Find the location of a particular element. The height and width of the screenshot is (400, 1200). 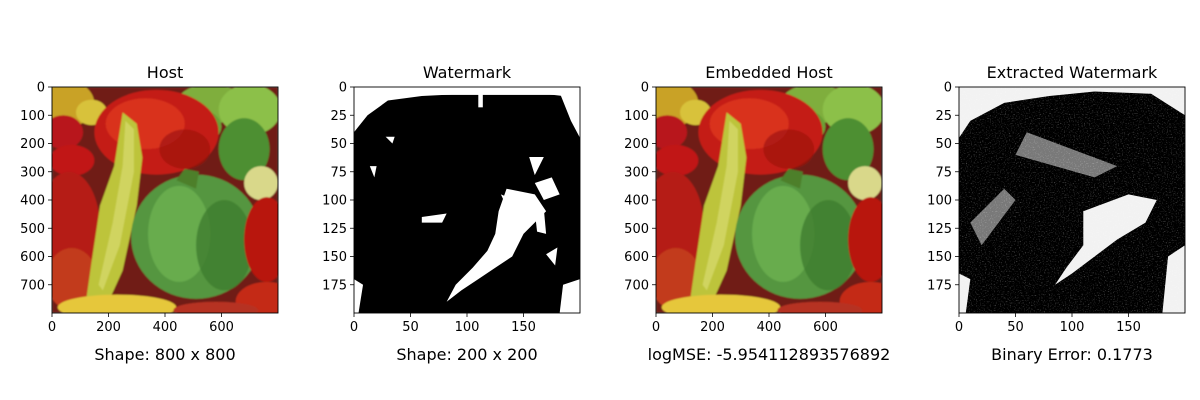

panel-title: Embedded Host is located at coordinates (769, 72).